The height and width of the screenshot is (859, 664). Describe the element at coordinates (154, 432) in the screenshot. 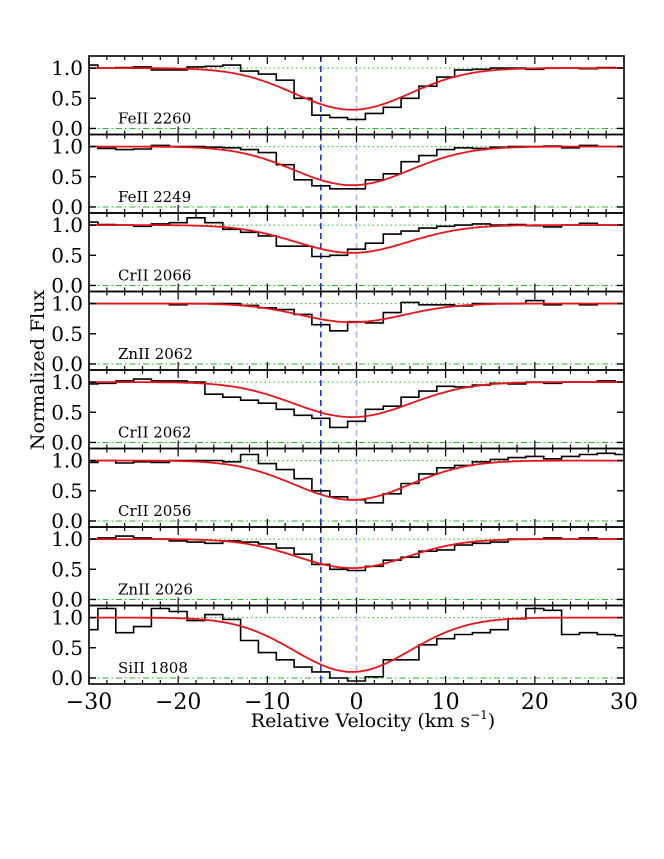

I see `ion-label: CrII 2062` at that location.